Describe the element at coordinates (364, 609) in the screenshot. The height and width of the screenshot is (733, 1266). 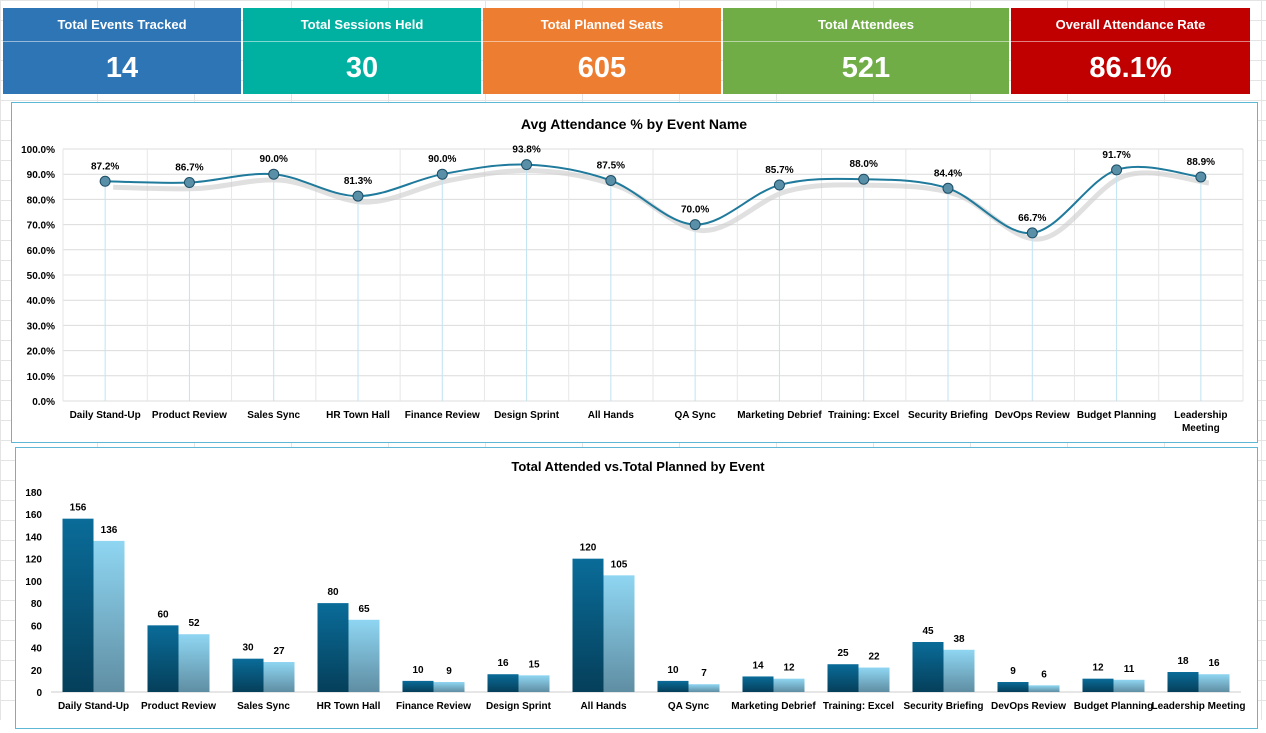
I see `data-label: 65` at that location.